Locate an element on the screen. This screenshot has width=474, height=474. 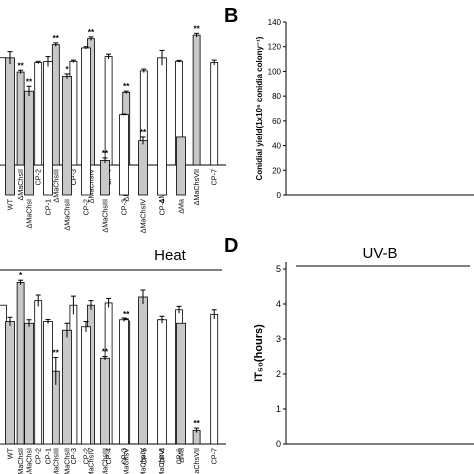
y-tick-label: 40 is located at coordinates (276, 146).